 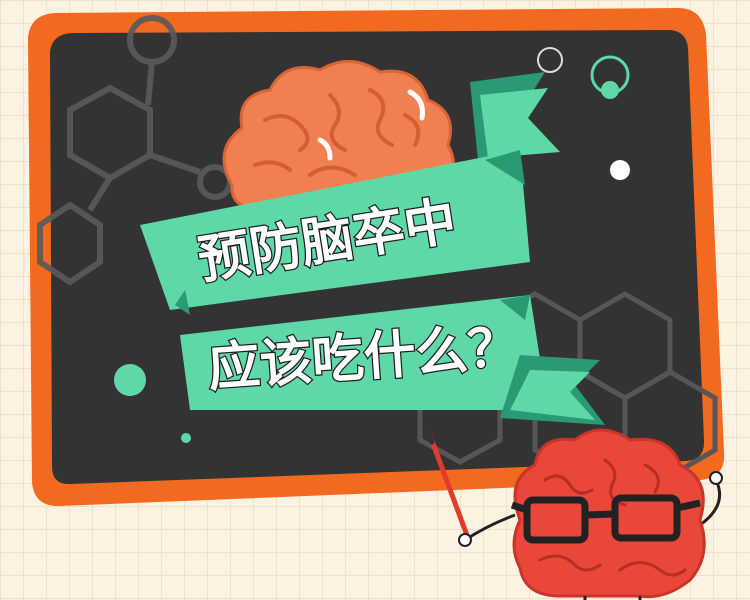 What do you see at coordinates (448, 484) in the screenshot?
I see `pointer-stick` at bounding box center [448, 484].